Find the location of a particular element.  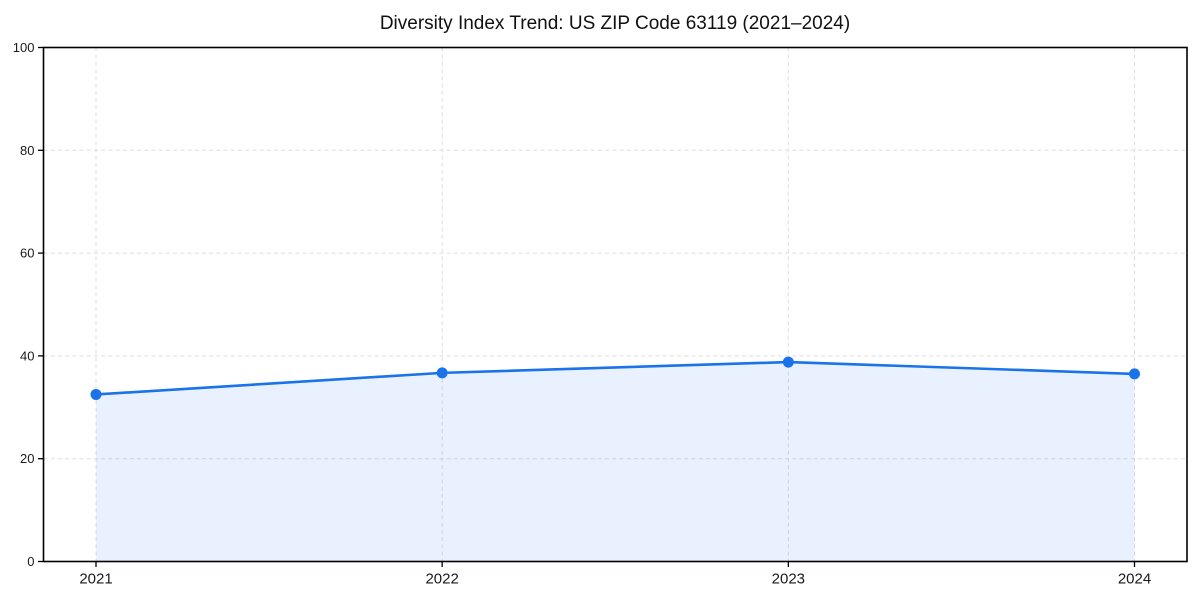

x-tick-label: 2021 is located at coordinates (95, 579).